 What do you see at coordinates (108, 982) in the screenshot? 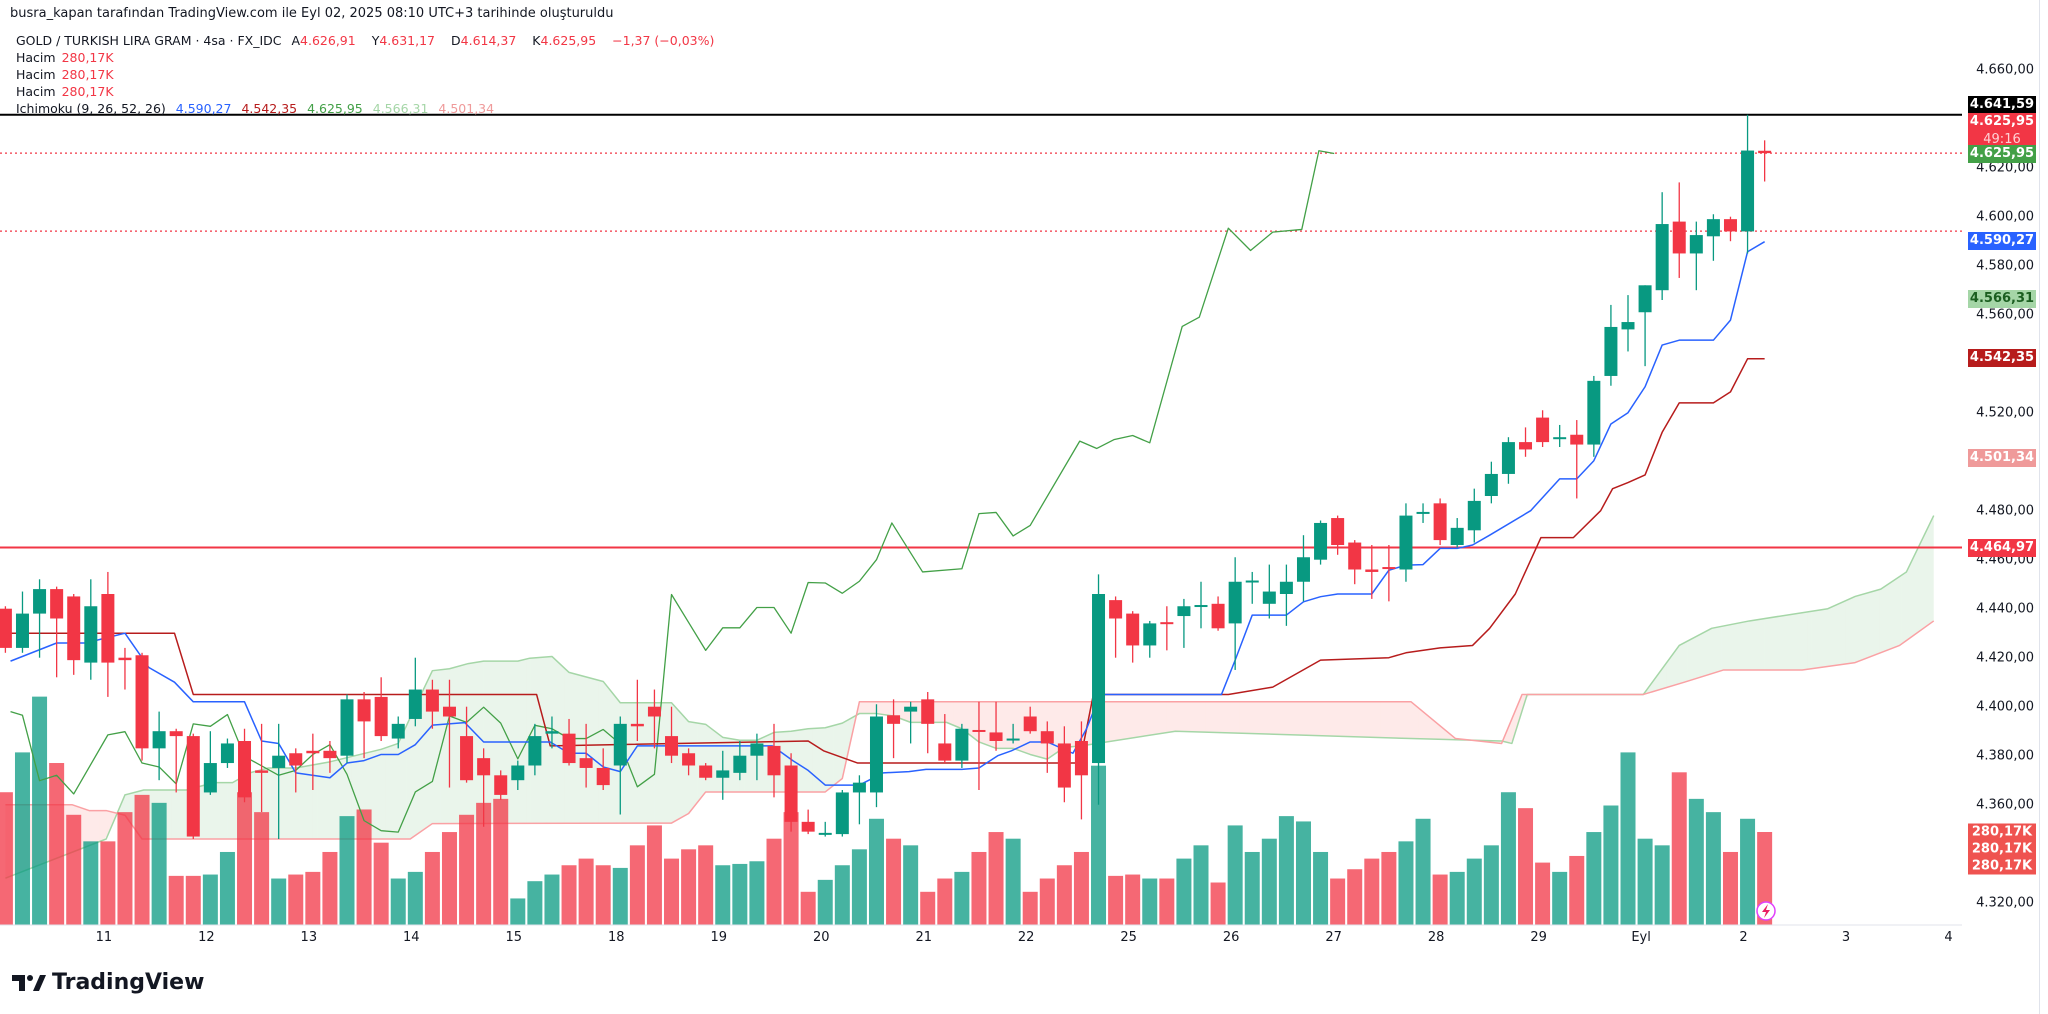
I see `tradingview-logo: TradingView` at bounding box center [108, 982].